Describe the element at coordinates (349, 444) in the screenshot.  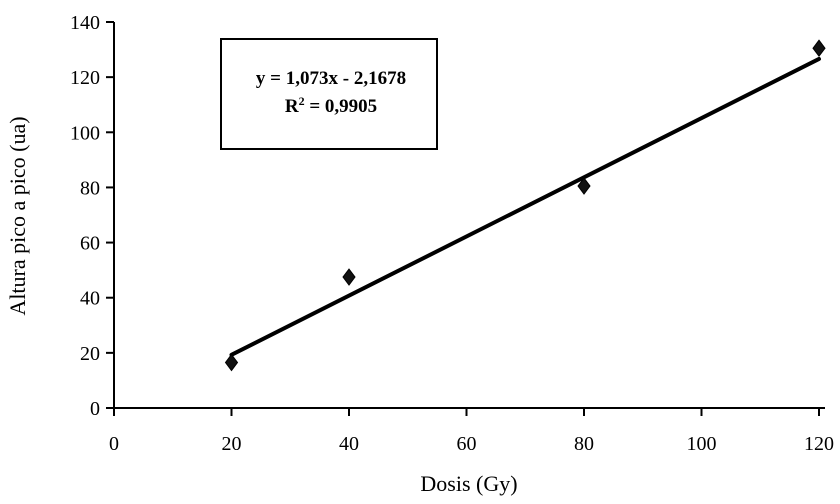
I see `x-tick-label: 40` at that location.